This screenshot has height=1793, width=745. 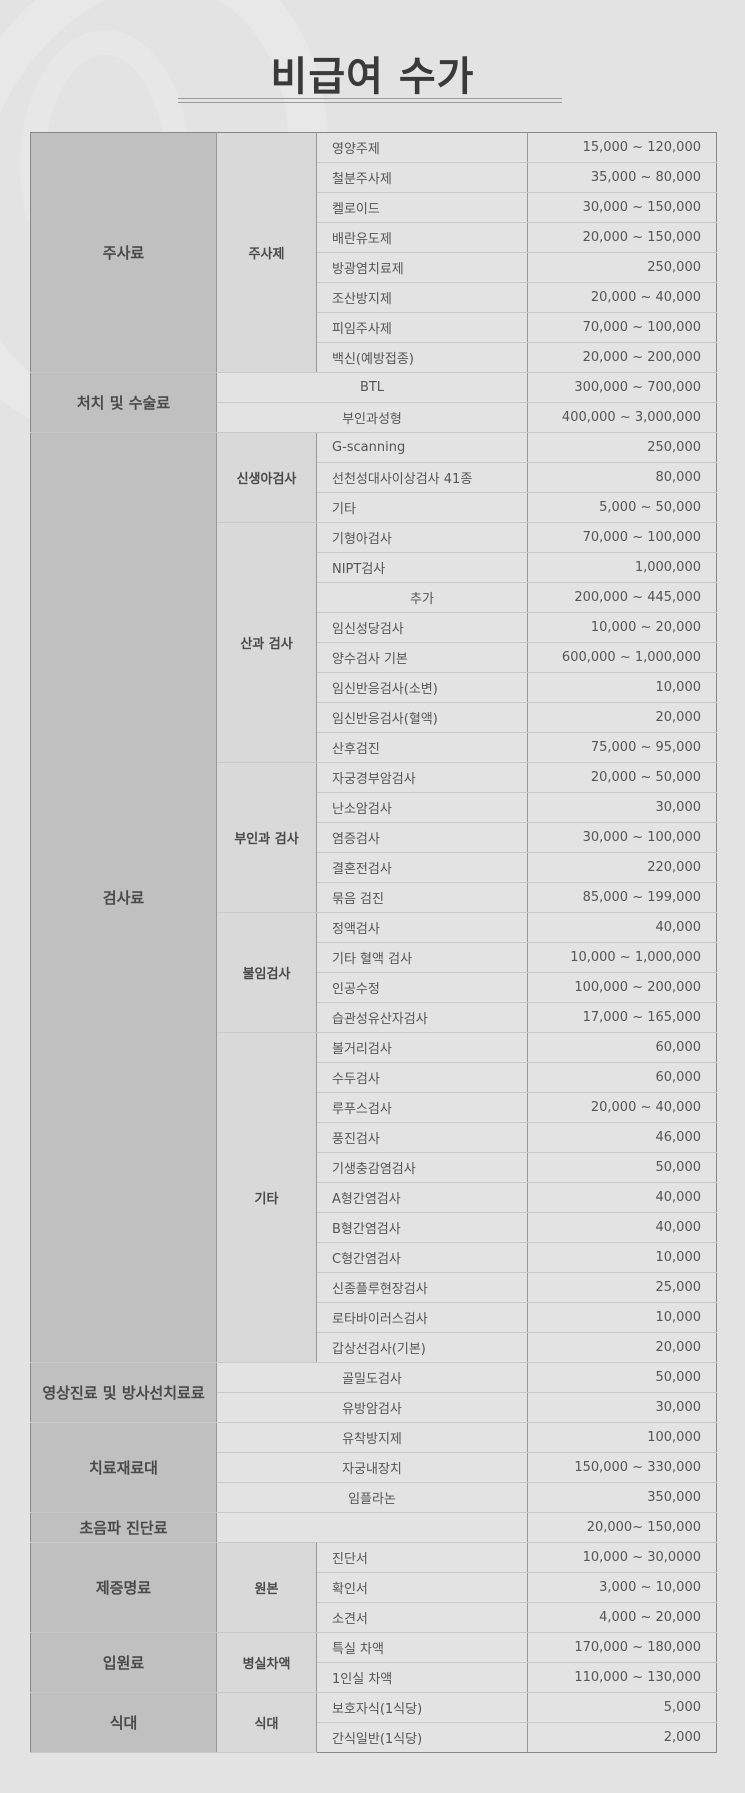 I want to click on subgroup-cell: 주사제, so click(x=266, y=252).